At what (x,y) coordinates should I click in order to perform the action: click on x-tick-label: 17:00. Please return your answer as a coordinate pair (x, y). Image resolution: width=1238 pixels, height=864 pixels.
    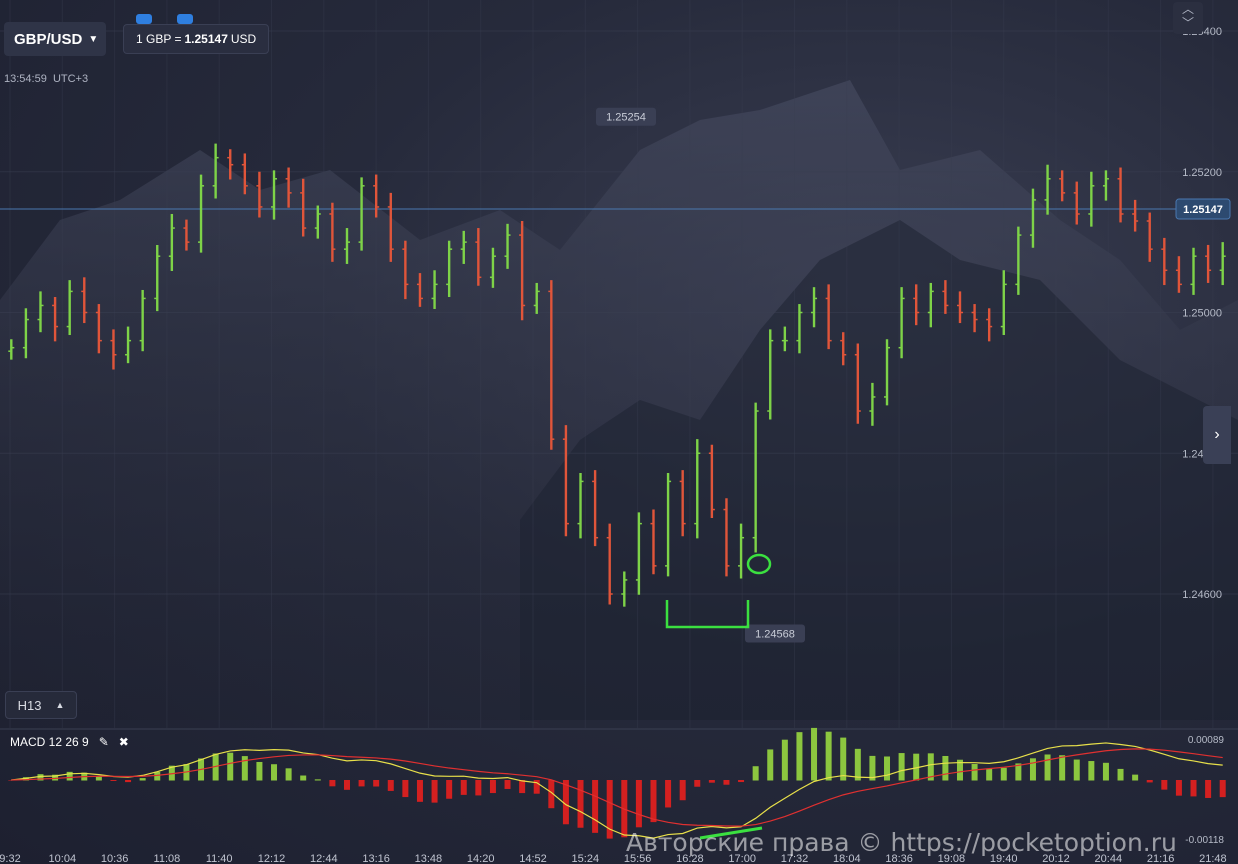
    Looking at the image, I should click on (742, 858).